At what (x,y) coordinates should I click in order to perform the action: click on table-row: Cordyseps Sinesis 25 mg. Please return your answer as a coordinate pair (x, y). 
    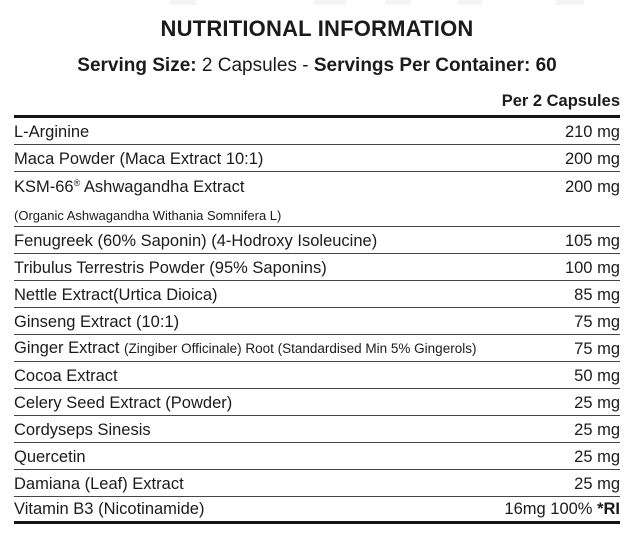
    Looking at the image, I should click on (317, 429).